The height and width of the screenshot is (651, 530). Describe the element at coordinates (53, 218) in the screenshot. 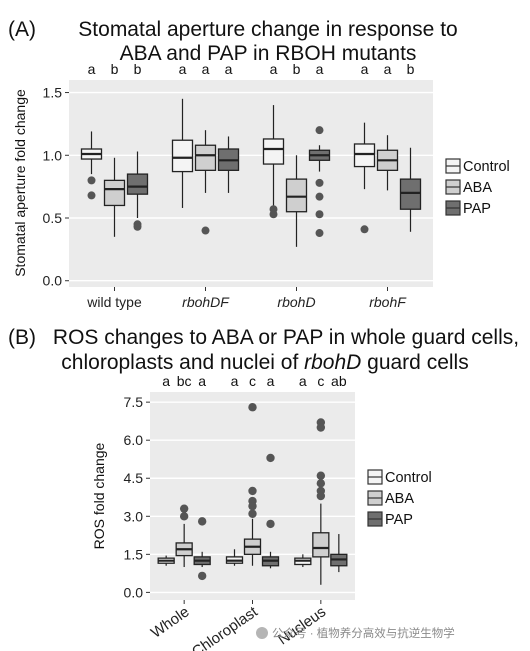

I see `y-tick-label: 0.5` at that location.